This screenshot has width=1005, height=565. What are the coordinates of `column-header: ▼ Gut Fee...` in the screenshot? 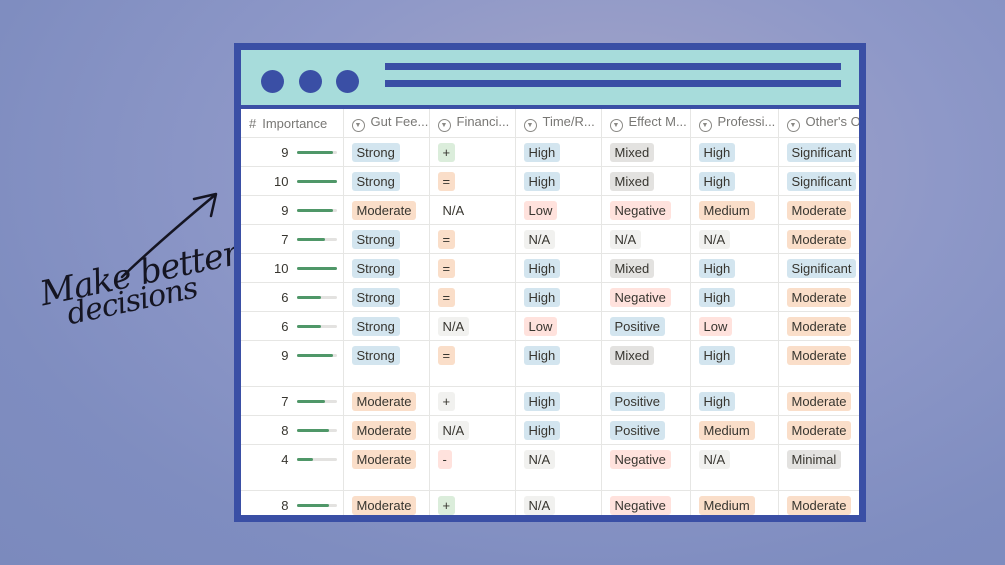 It's located at (386, 123).